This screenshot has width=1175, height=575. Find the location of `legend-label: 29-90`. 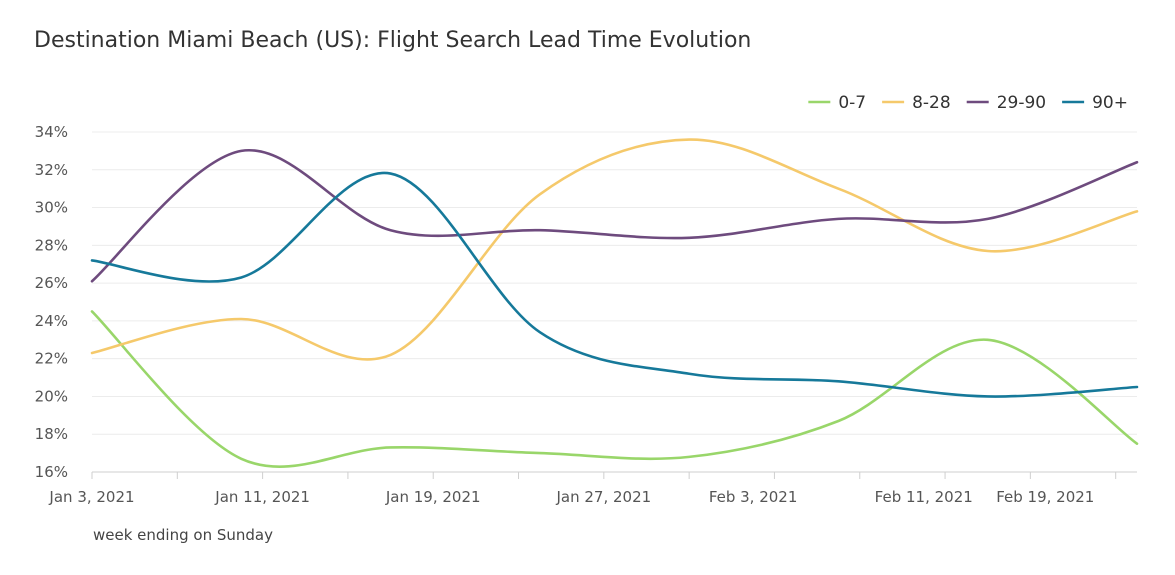

legend-label: 29-90 is located at coordinates (1021, 103).